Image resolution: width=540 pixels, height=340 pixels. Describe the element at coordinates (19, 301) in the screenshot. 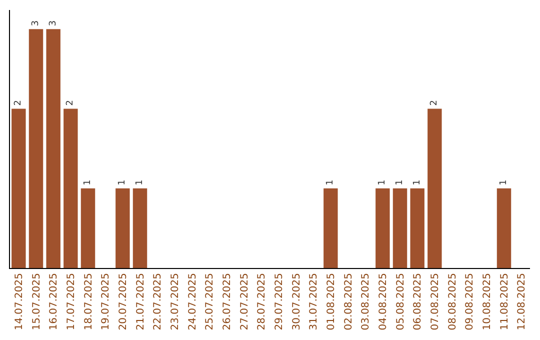

I see `x-tick-label: 14.07.2025` at that location.